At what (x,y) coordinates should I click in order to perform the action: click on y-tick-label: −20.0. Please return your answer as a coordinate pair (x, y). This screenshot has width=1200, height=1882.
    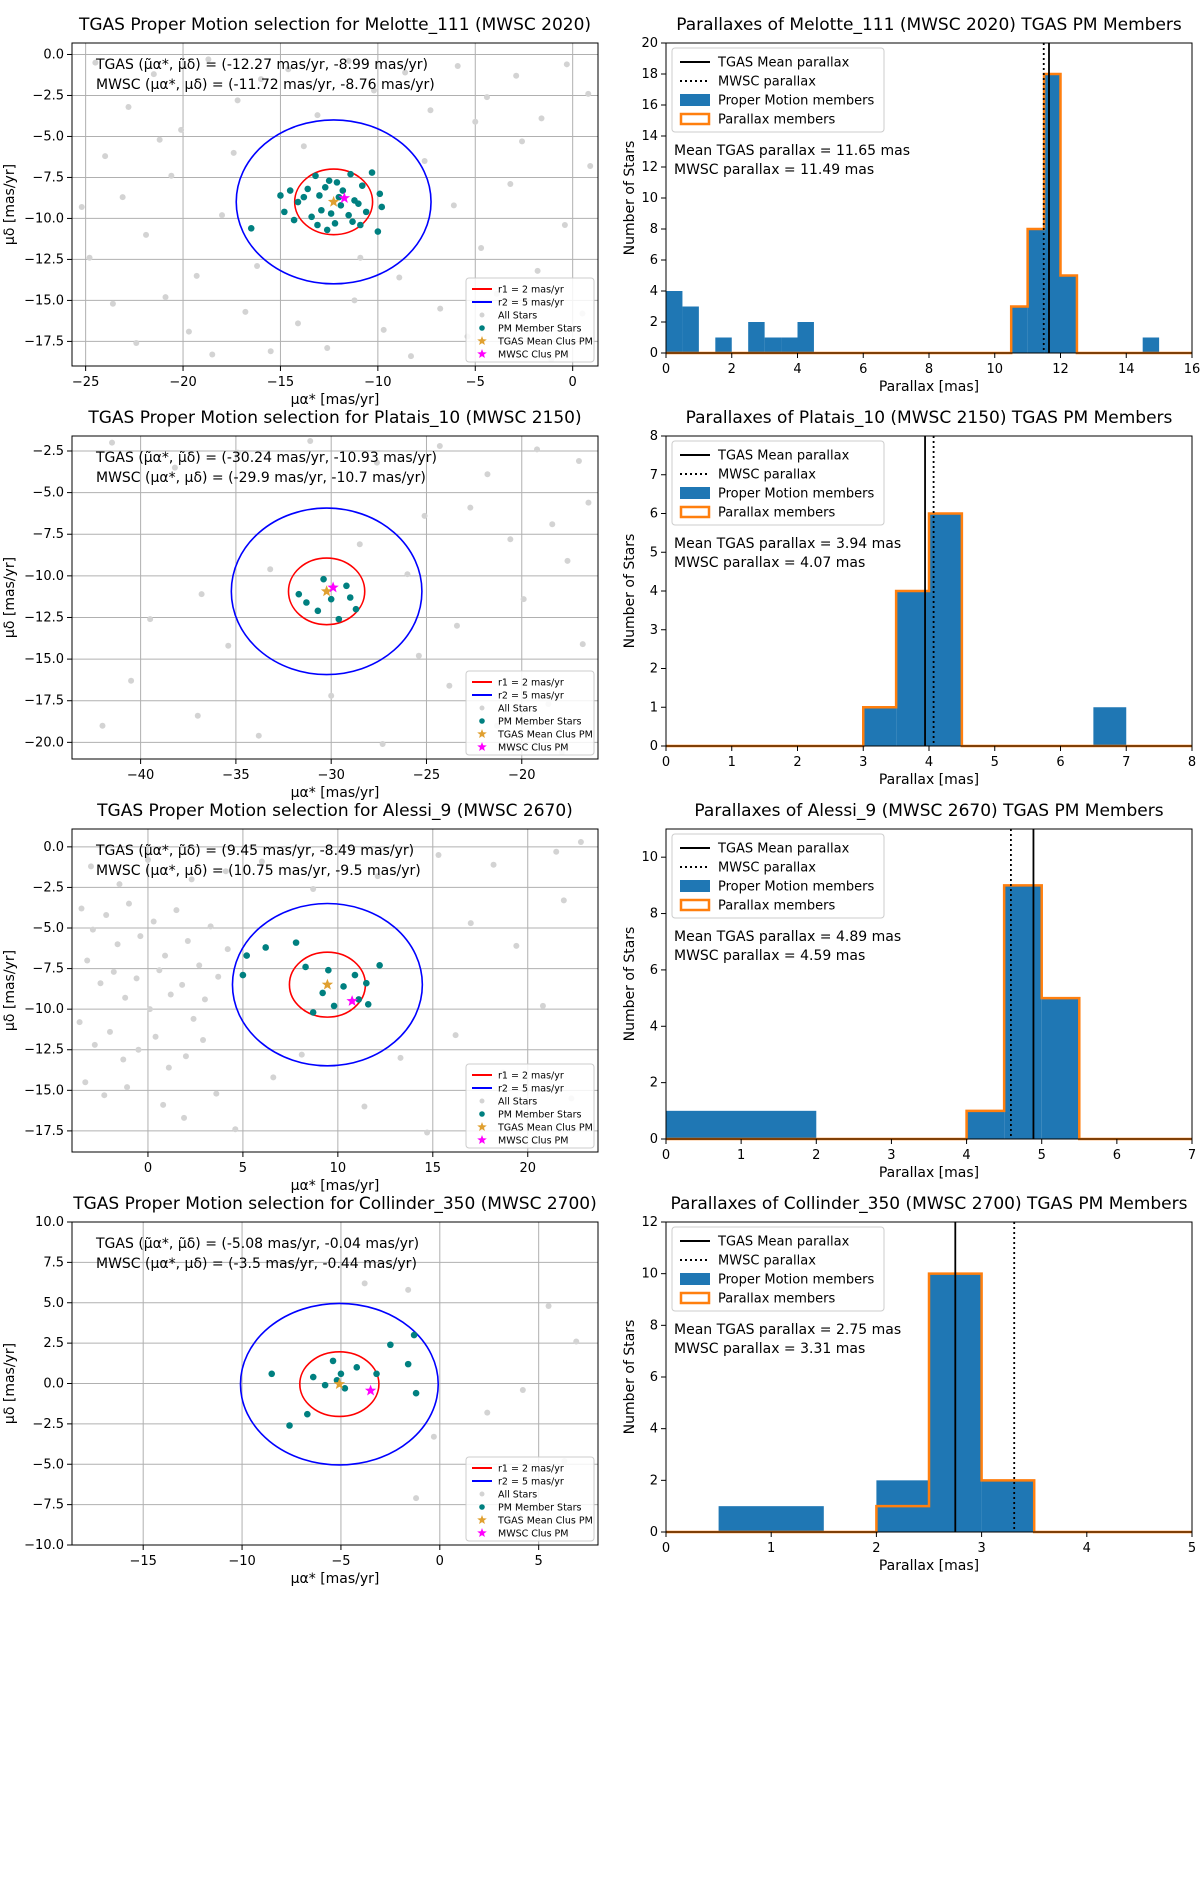
    Looking at the image, I should click on (44, 742).